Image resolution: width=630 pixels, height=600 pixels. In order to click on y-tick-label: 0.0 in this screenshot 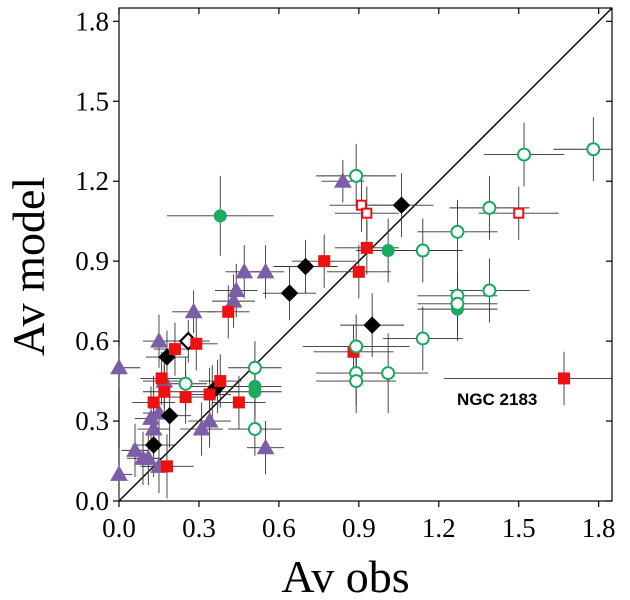, I will do `click(92, 501)`.